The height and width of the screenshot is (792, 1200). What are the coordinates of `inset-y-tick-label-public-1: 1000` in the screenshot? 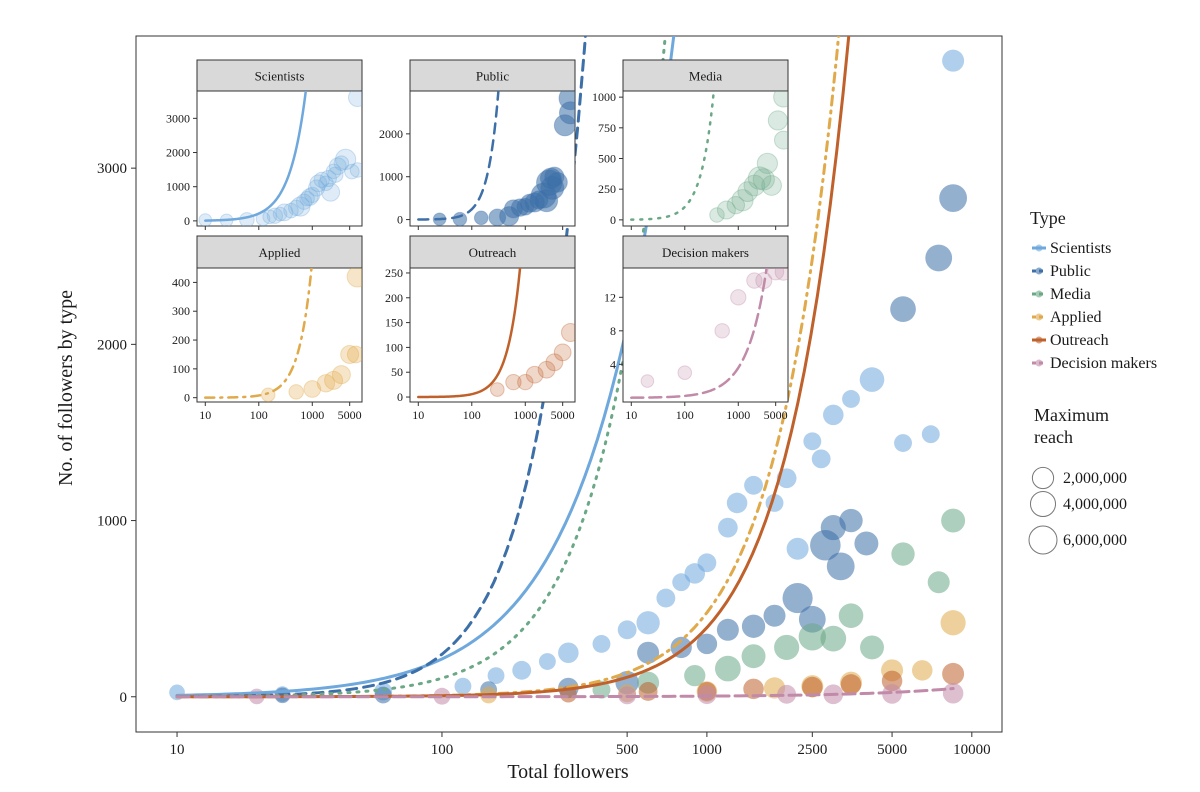 It's located at (391, 177).